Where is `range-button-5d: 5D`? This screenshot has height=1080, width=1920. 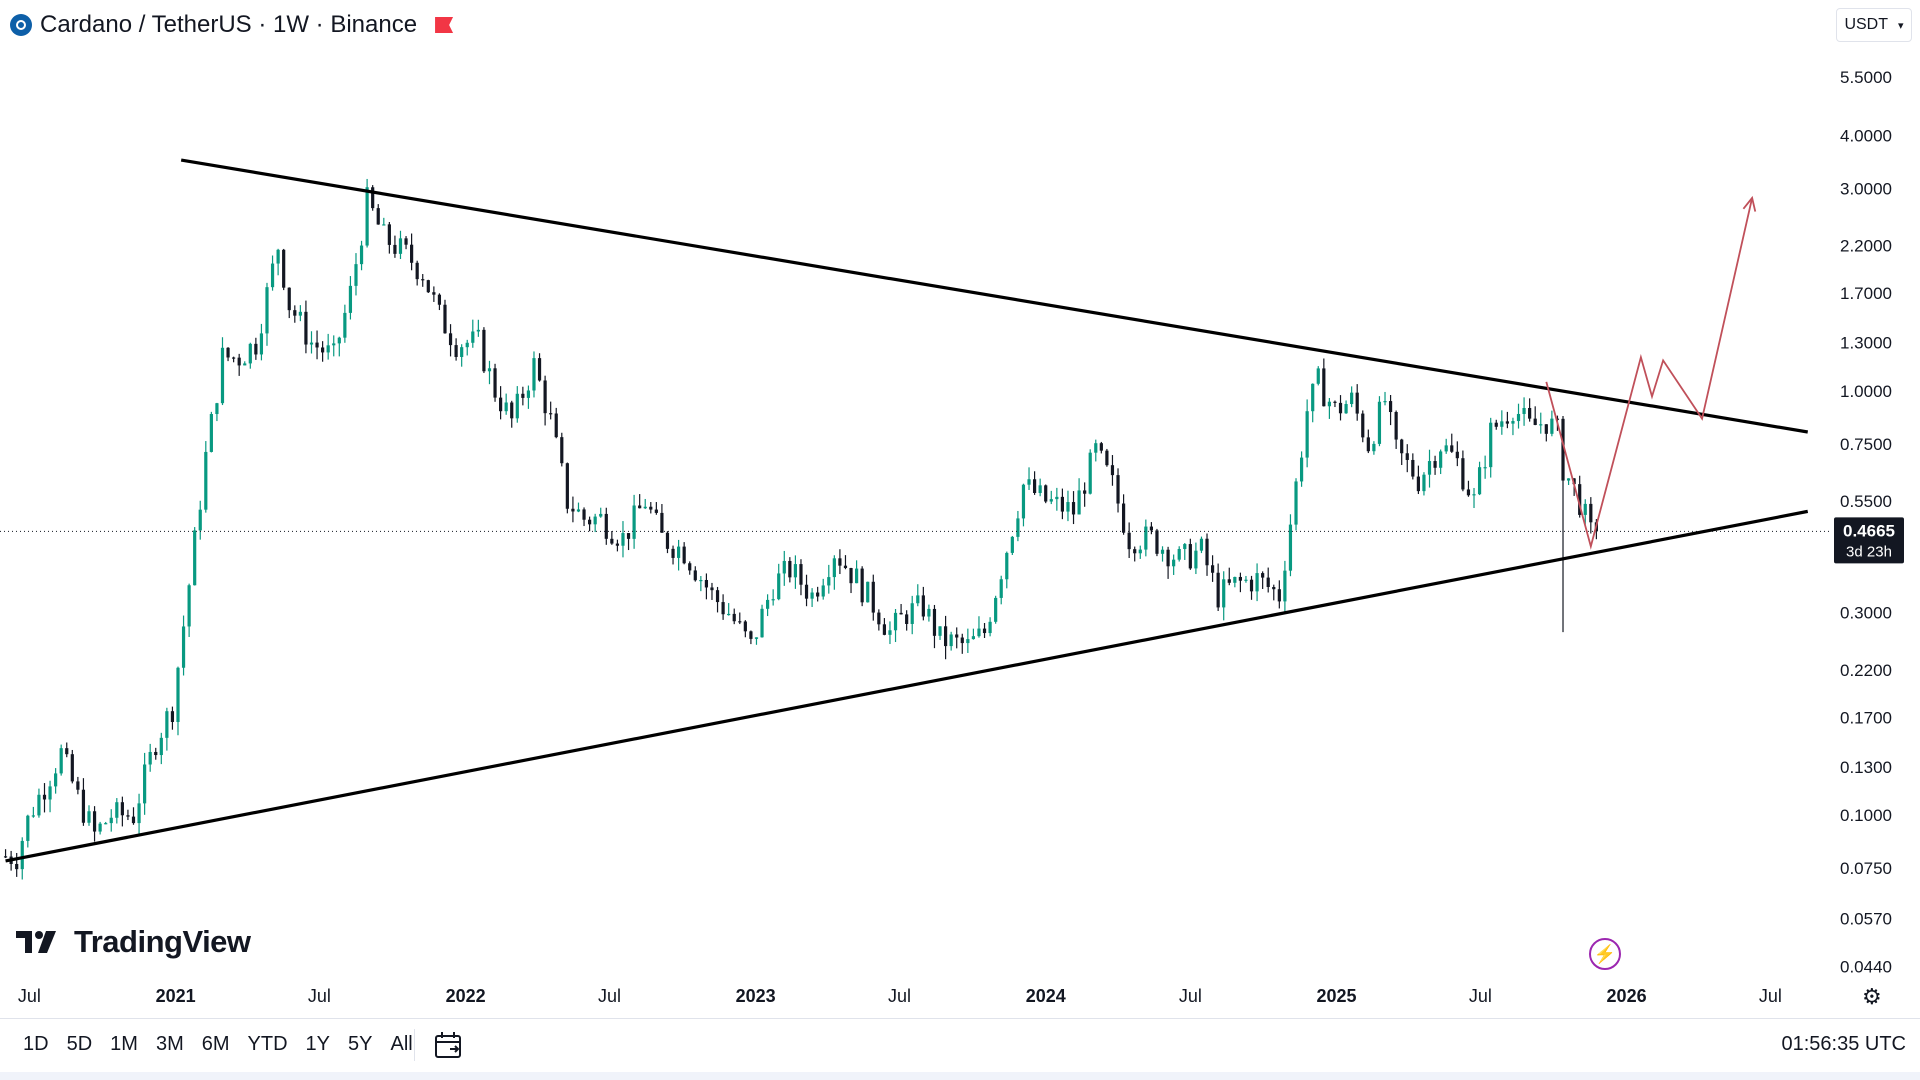 range-button-5d: 5D is located at coordinates (79, 1044).